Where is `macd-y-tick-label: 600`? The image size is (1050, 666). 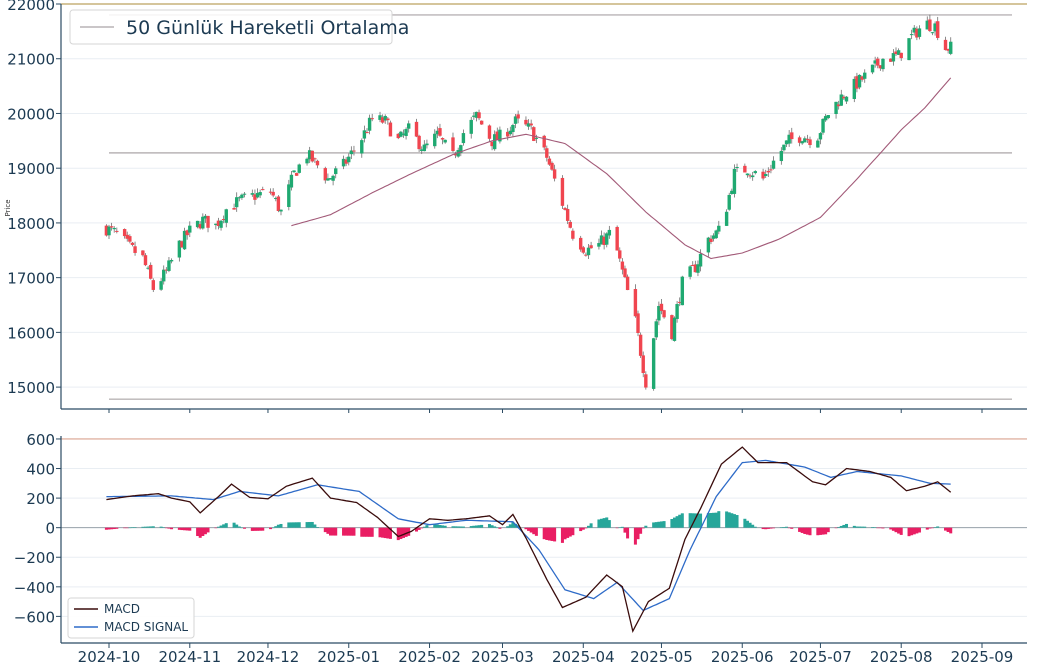
macd-y-tick-label: 600 is located at coordinates (40, 440).